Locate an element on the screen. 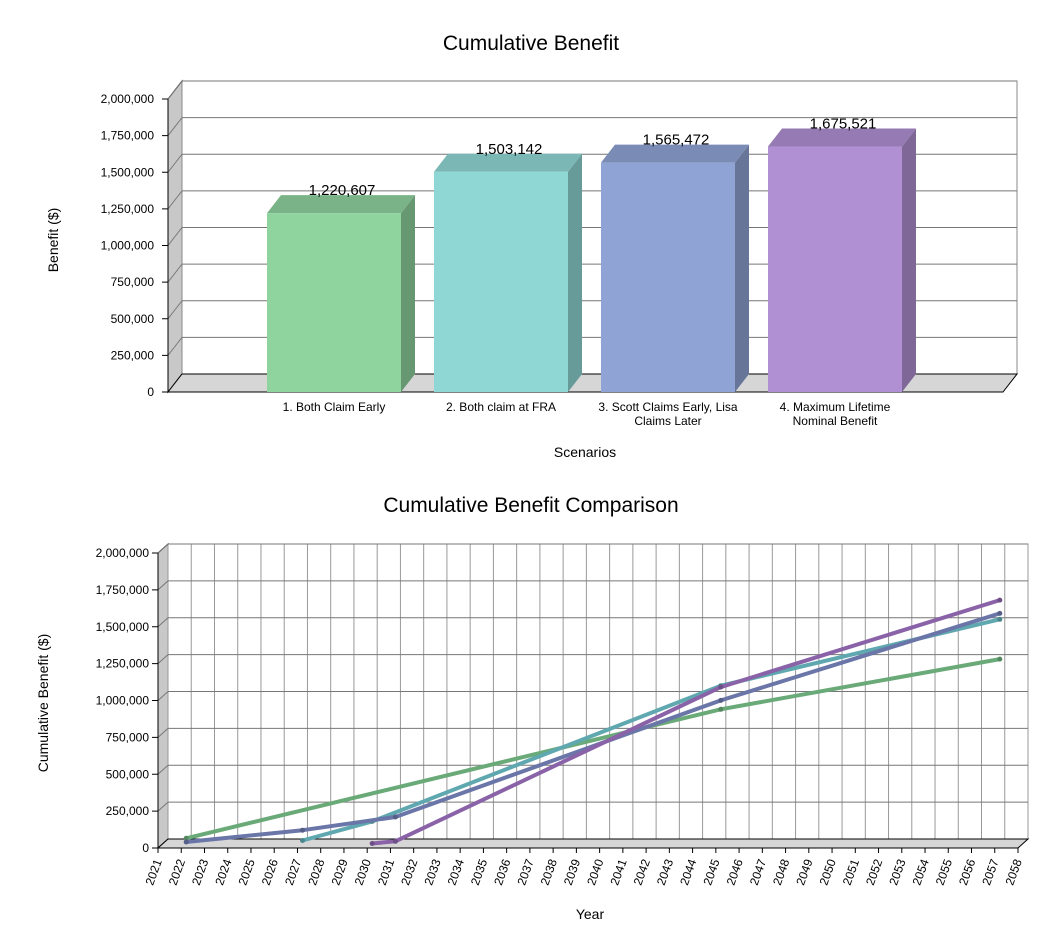 This screenshot has height=942, width=1062. line-chart-x-tick-label: 2039 is located at coordinates (572, 872).